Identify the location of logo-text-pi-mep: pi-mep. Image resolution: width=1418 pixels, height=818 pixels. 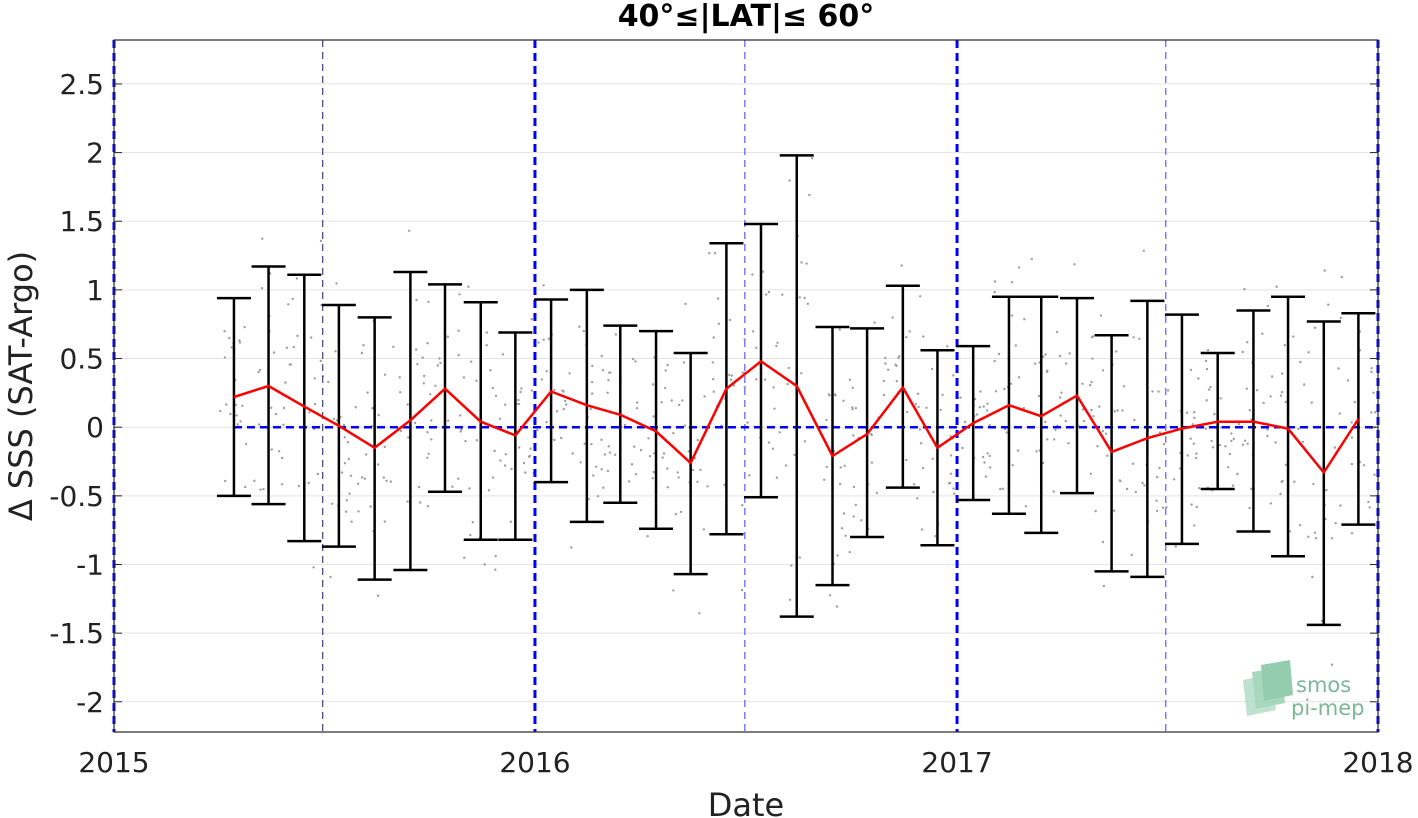
(1327, 708).